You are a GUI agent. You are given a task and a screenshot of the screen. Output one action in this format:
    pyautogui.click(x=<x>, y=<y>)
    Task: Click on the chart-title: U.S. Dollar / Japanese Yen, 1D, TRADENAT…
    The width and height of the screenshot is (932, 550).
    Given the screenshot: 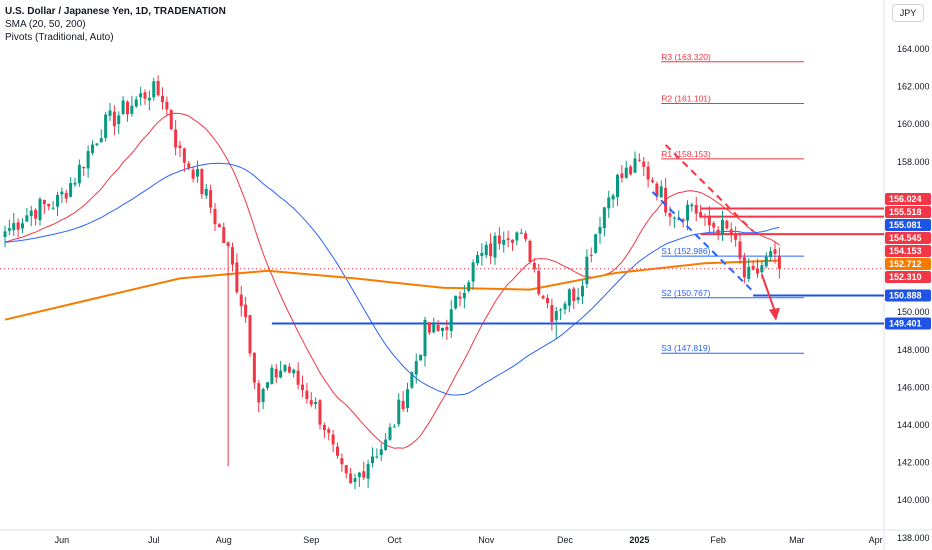 What is the action you would take?
    pyautogui.click(x=115, y=11)
    